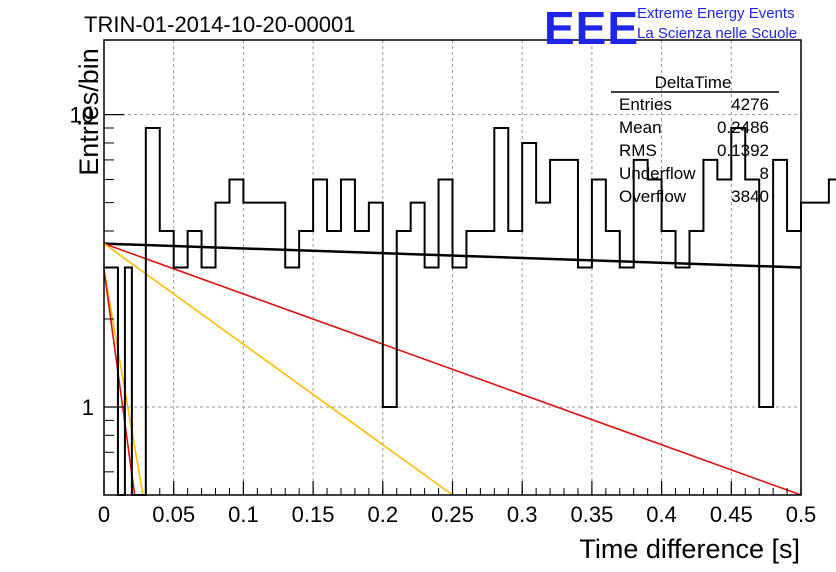  I want to click on stats-label-underflow: Underflow, so click(657, 173).